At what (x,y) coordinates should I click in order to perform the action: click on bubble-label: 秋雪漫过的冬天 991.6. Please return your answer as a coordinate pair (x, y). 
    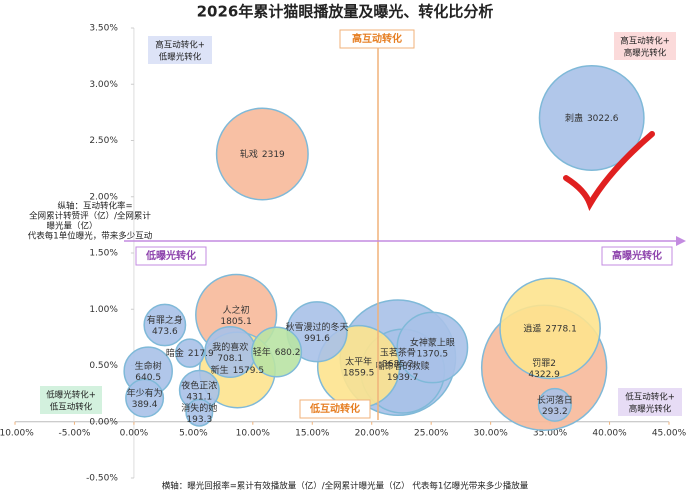
    Looking at the image, I should click on (317, 331).